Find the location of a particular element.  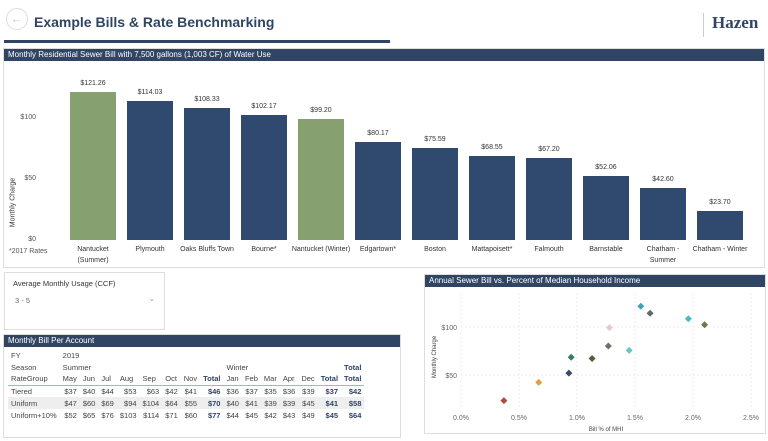

x-tick-label: Barnstable is located at coordinates (606, 249).